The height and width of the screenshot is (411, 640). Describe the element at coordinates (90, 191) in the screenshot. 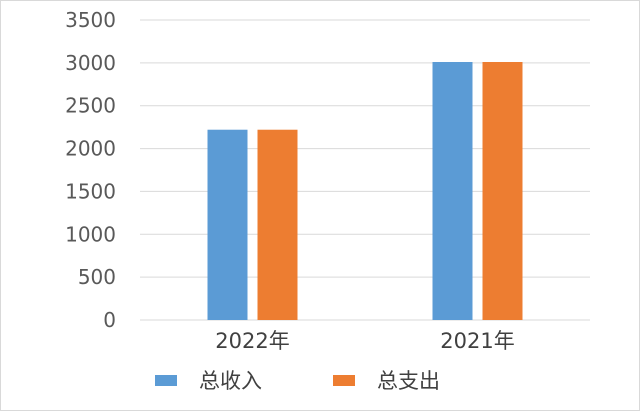

I see `y-tick-label: 1500` at that location.